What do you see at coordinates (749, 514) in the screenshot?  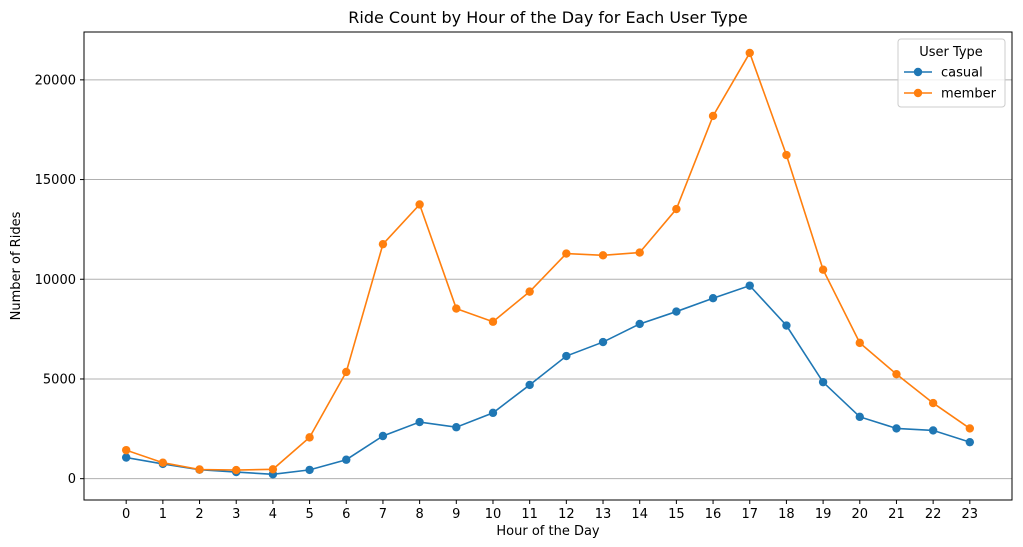 I see `x-tick-label: 17` at bounding box center [749, 514].